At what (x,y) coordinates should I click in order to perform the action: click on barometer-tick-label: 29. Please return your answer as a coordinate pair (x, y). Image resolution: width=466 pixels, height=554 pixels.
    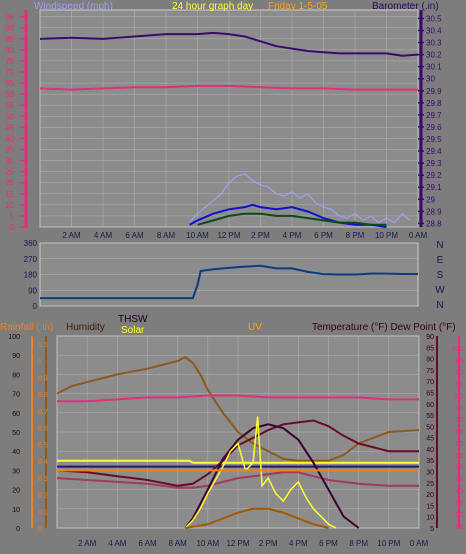
    Looking at the image, I should click on (430, 199).